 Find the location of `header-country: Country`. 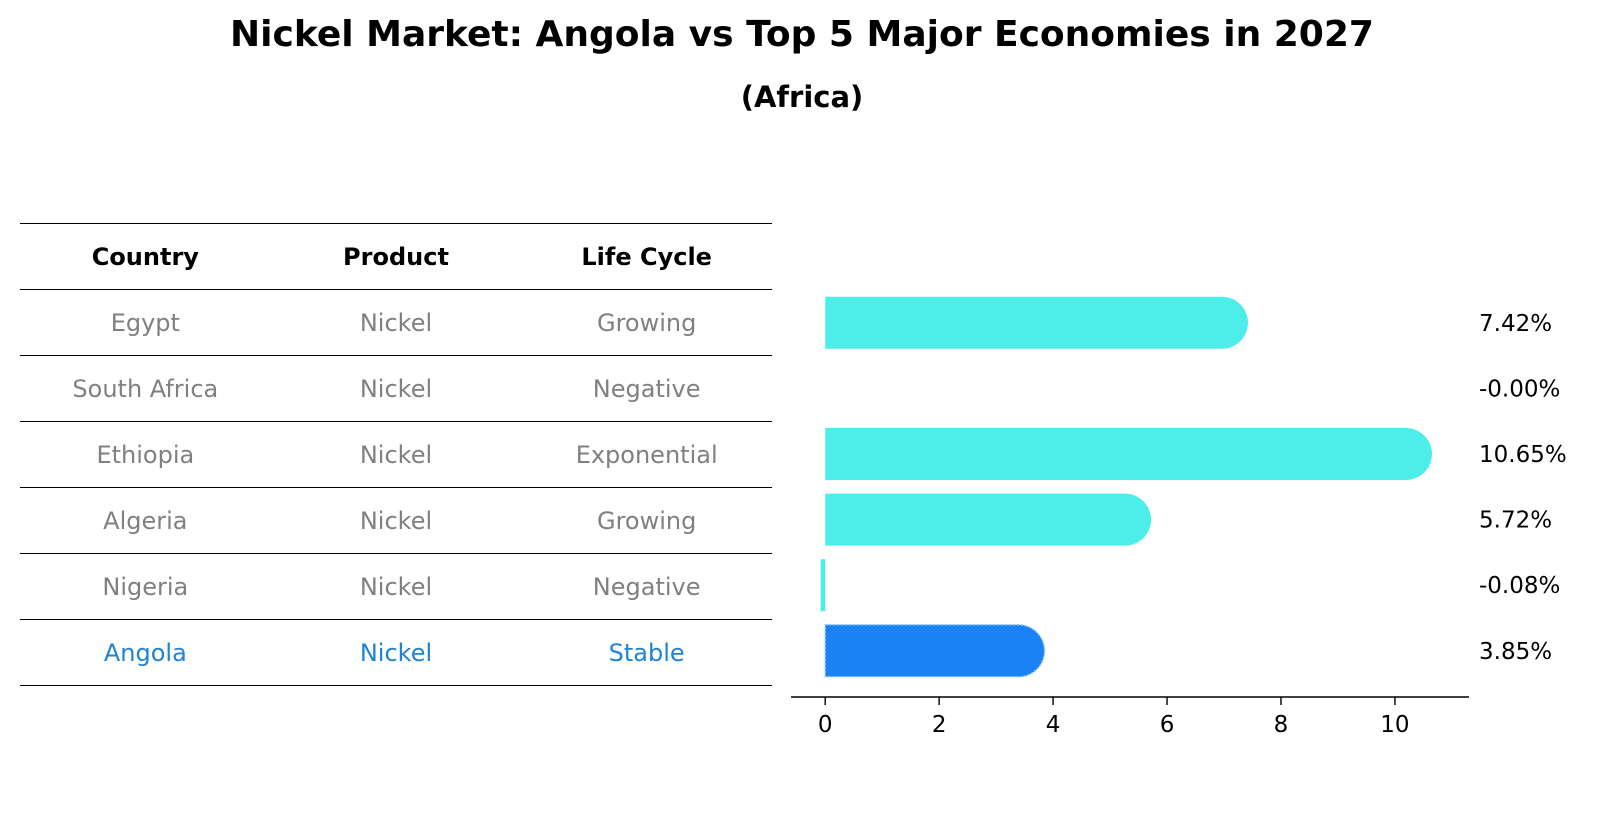

header-country: Country is located at coordinates (145, 256).